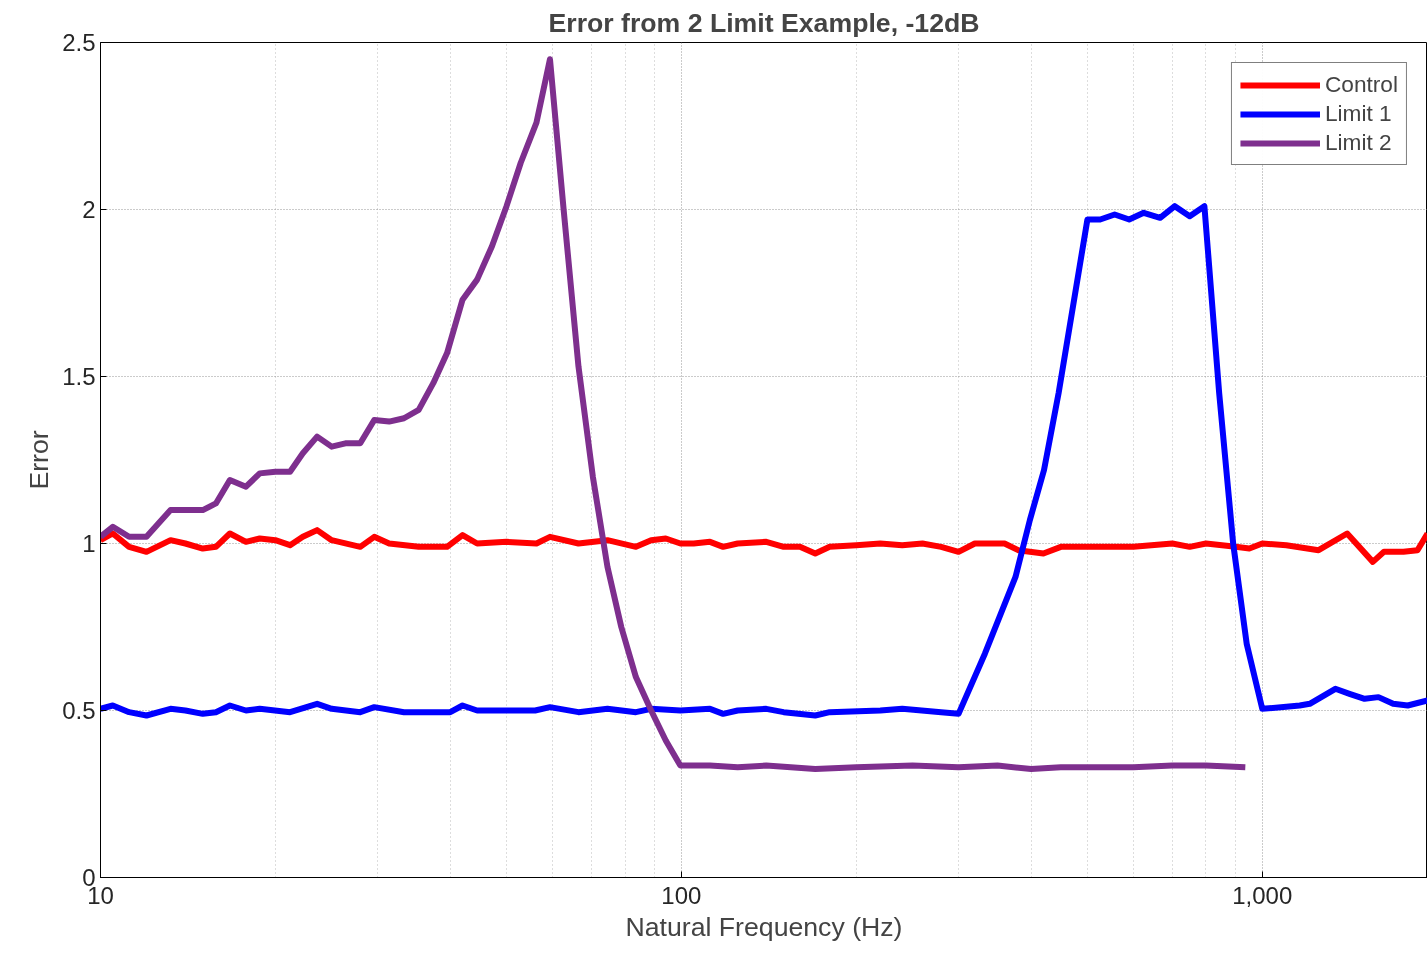 Image resolution: width=1427 pixels, height=957 pixels. Describe the element at coordinates (79, 42) in the screenshot. I see `y-tick-label: 2.5` at that location.